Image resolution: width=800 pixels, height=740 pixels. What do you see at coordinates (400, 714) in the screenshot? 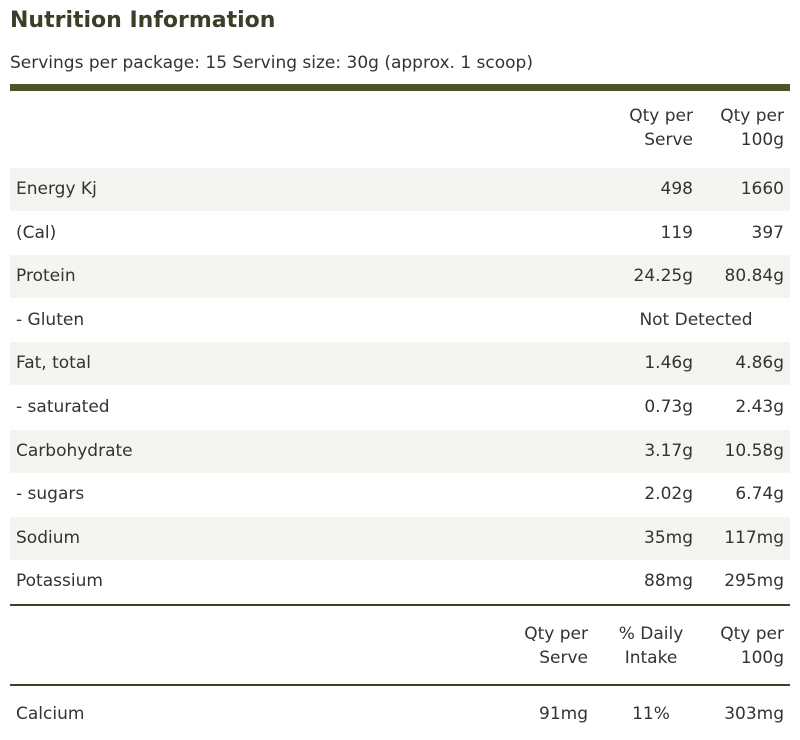
I see `table-row: Calcium 91mg 11% 303mg` at bounding box center [400, 714].